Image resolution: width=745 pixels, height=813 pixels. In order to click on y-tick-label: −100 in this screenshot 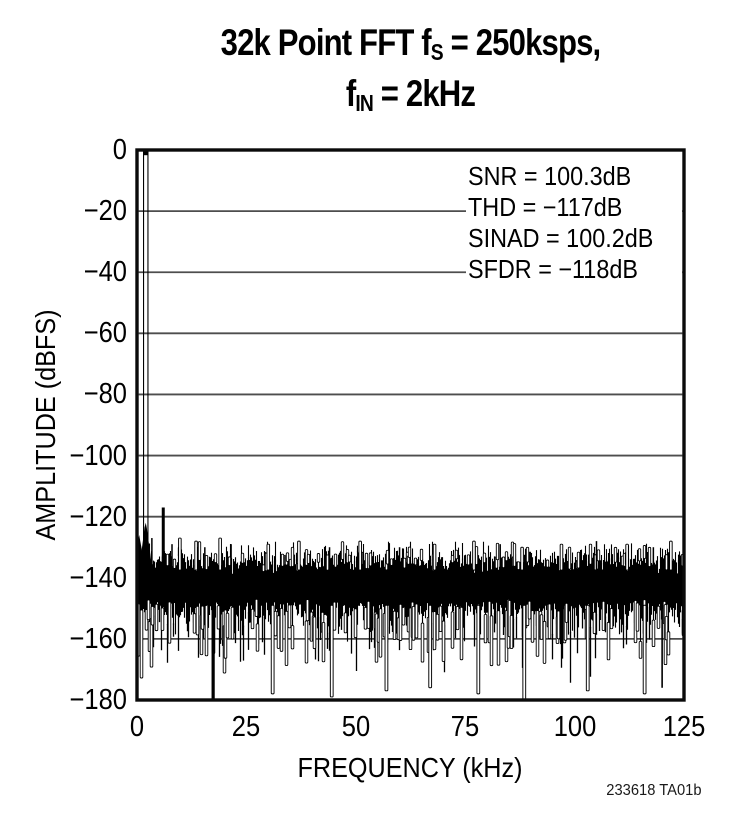, I will do `click(98, 455)`.